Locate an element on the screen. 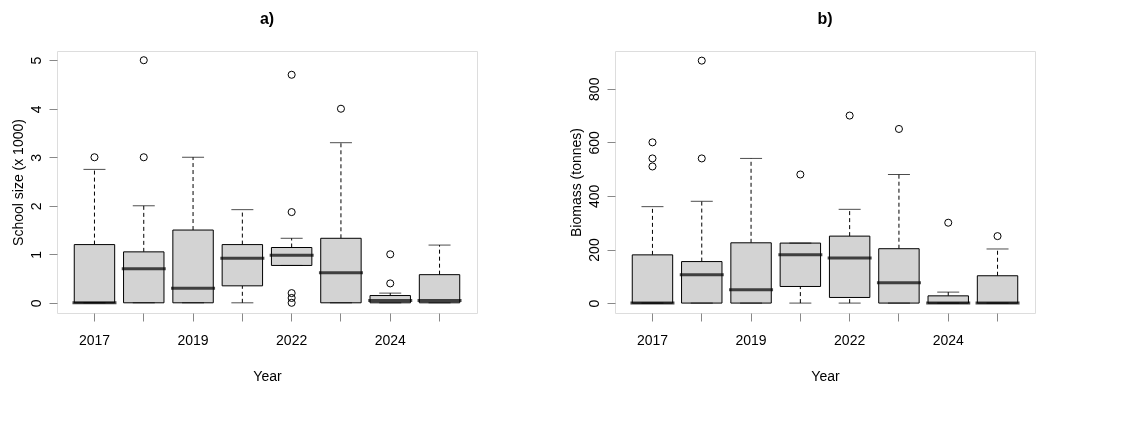 The height and width of the screenshot is (441, 1128). y-tick-label: 4 is located at coordinates (35, 109).